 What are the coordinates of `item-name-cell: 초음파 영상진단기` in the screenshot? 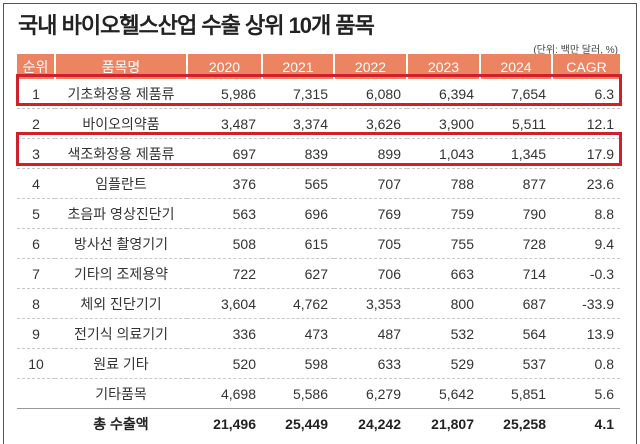 It's located at (121, 213).